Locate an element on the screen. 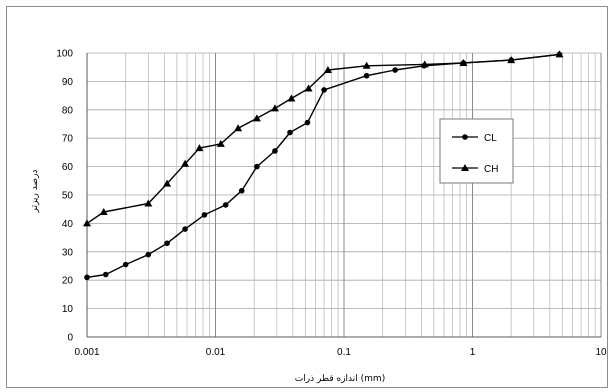  x-tick-label: 0.01 is located at coordinates (216, 352).